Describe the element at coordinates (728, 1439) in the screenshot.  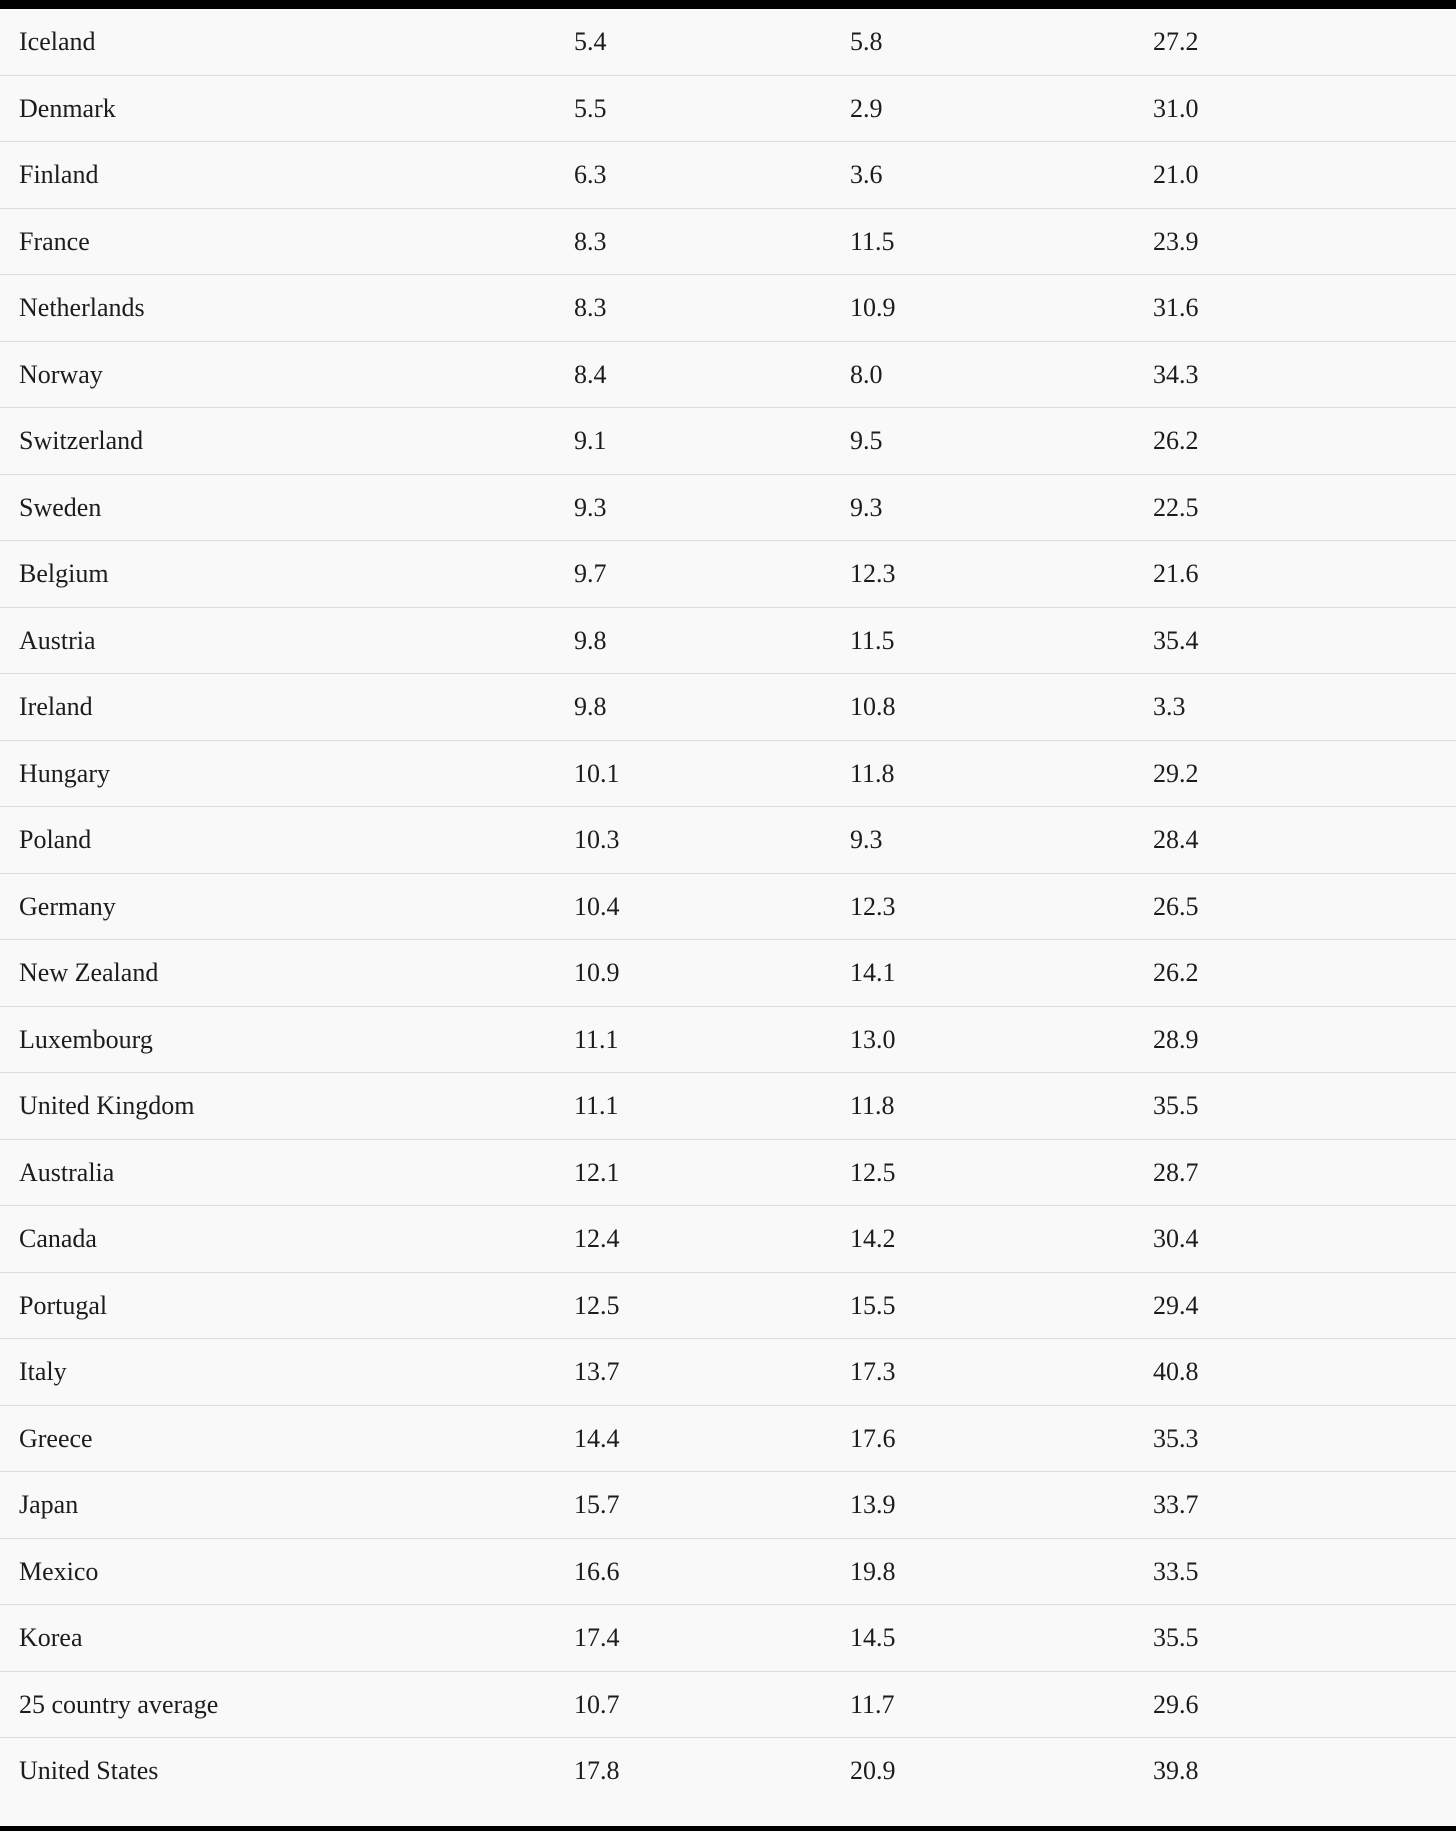
I see `table-row: Greece 14.4 17.6 35.3` at that location.